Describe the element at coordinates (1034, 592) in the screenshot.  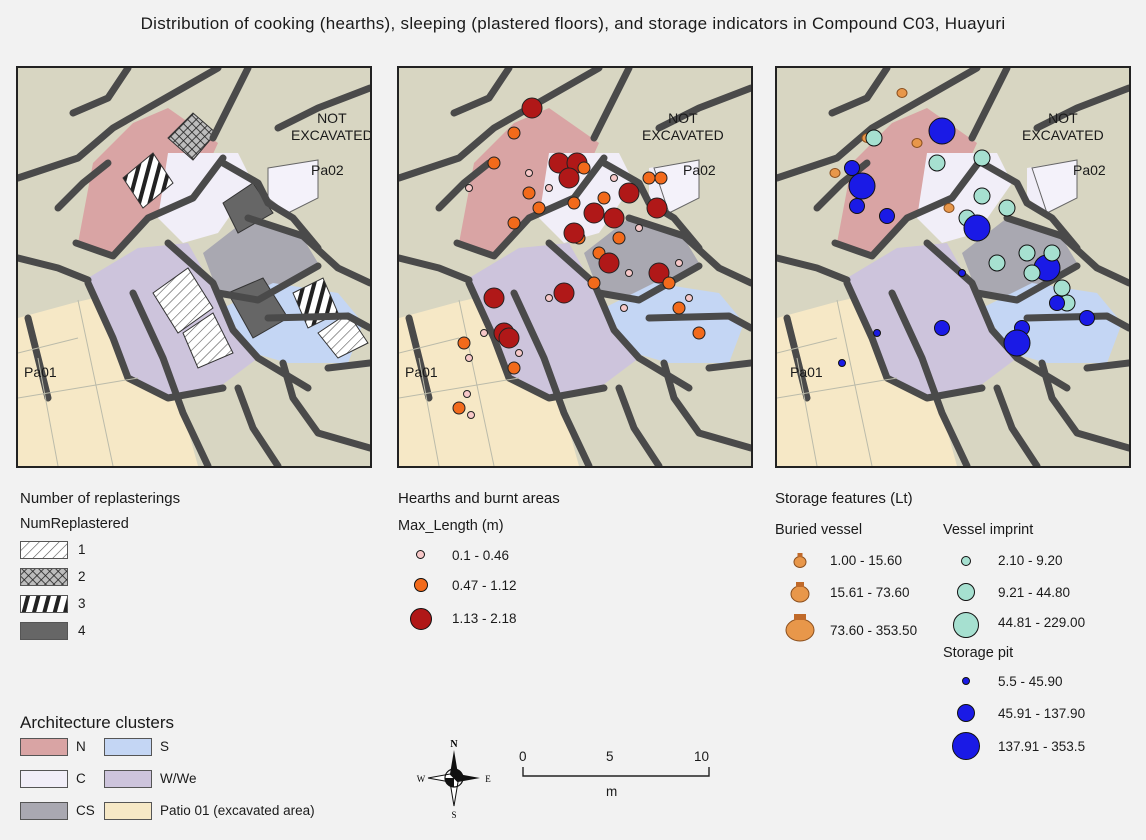
I see `vessel-imprint-label-2: 9.21 - 44.80` at that location.